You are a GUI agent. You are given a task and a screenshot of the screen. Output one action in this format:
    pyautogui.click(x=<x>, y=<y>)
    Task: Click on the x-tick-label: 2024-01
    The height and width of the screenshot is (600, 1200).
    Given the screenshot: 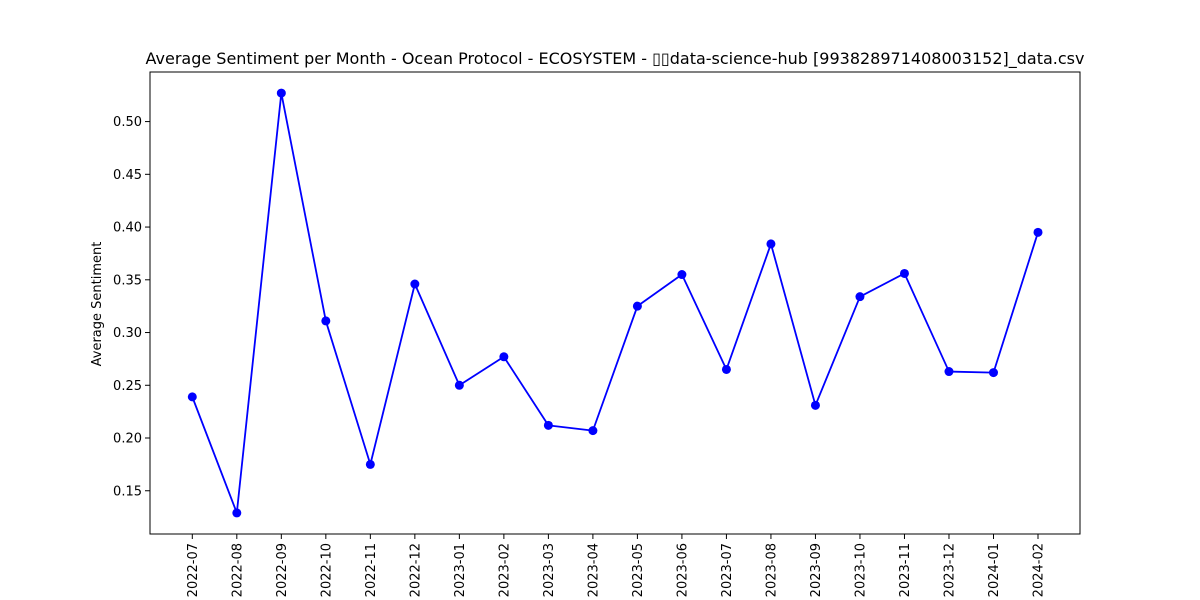 What is the action you would take?
    pyautogui.click(x=994, y=570)
    